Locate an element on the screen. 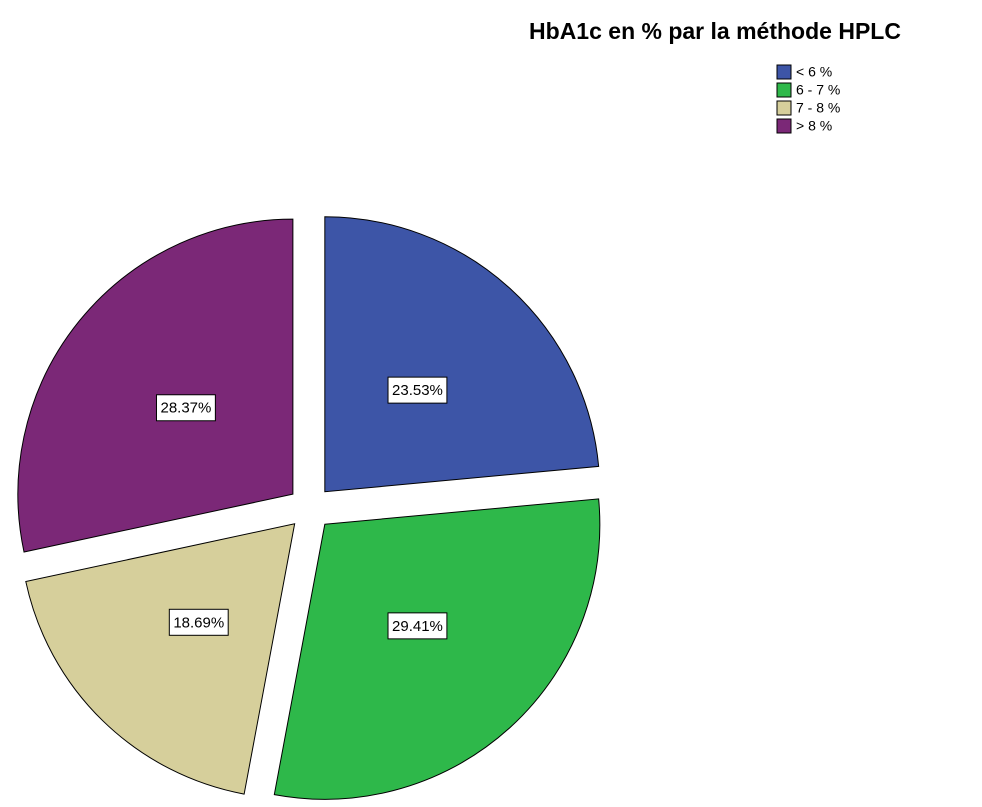 This screenshot has height=807, width=982. legend-label: < 6 % is located at coordinates (814, 72).